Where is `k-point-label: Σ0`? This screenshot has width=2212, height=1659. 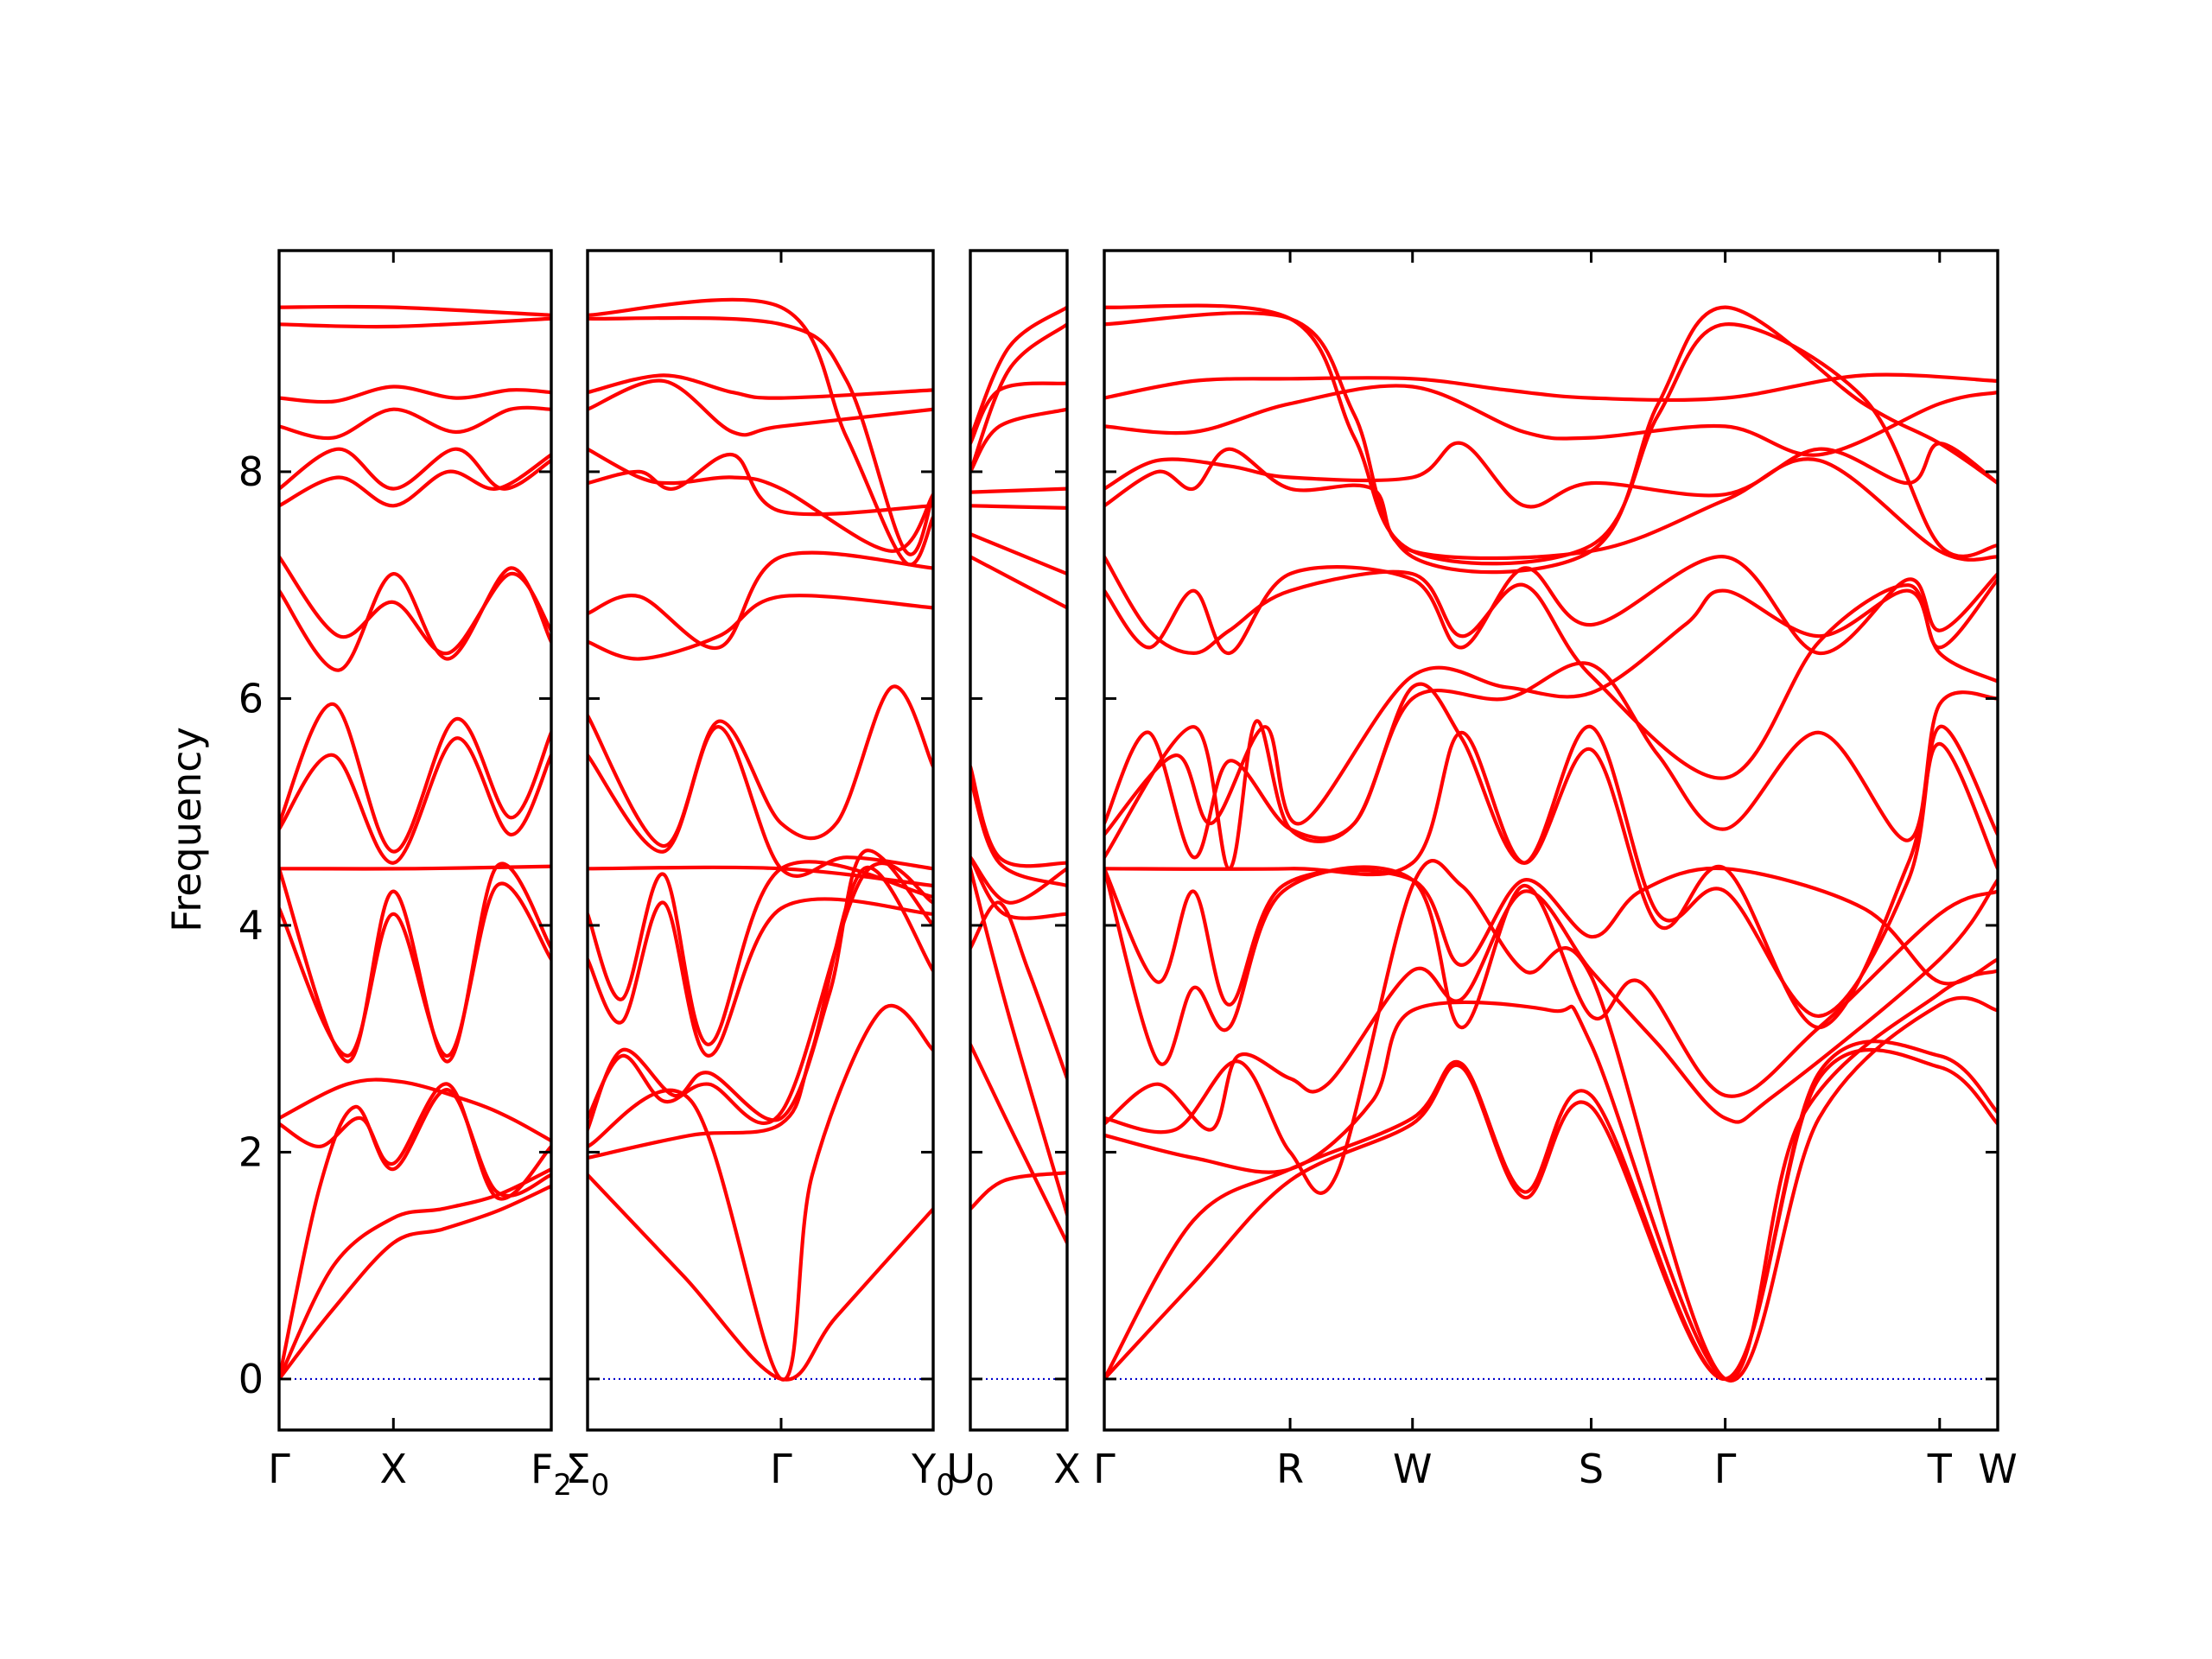 k-point-label: Σ0 is located at coordinates (588, 1474).